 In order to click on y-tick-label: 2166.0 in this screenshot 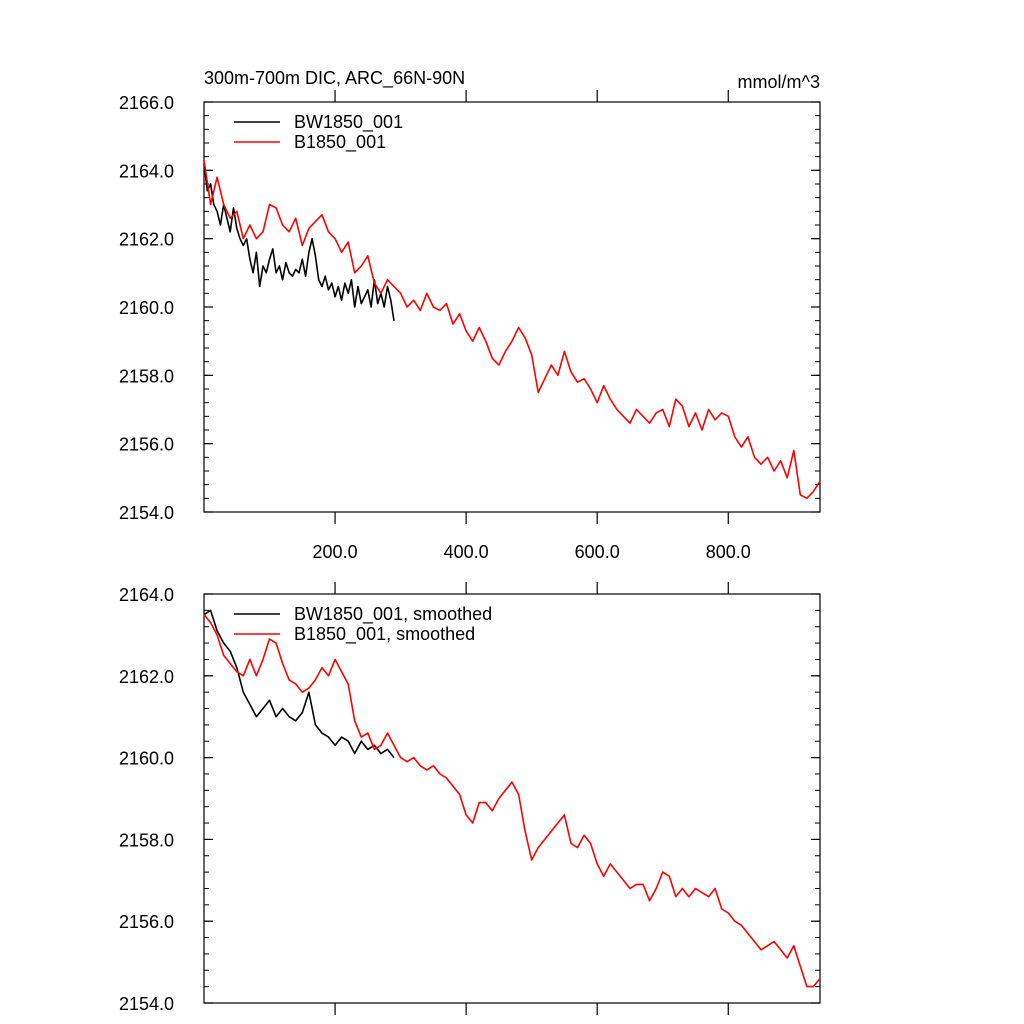, I will do `click(146, 103)`.